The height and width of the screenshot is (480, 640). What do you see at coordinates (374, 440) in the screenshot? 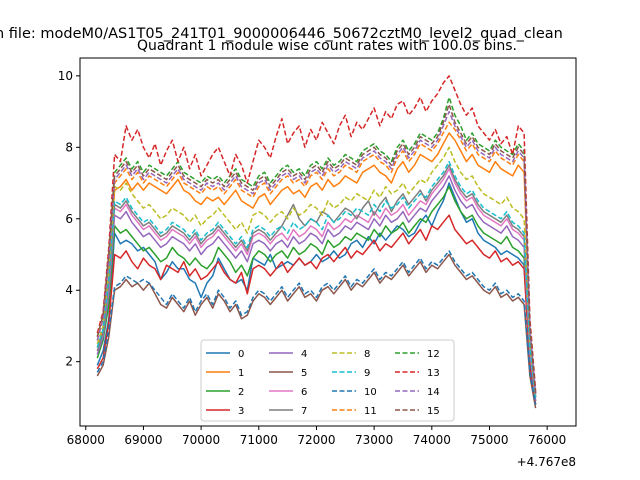
I see `x-tick-label: 73000` at bounding box center [374, 440].